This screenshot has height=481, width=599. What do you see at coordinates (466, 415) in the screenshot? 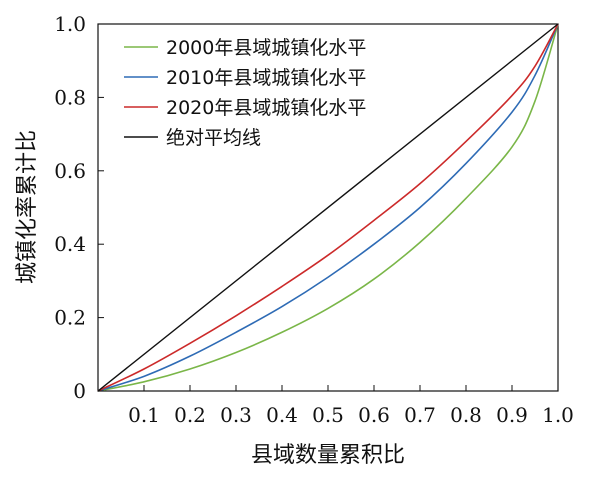
I see `x-tick-label: 0.8` at bounding box center [466, 415].